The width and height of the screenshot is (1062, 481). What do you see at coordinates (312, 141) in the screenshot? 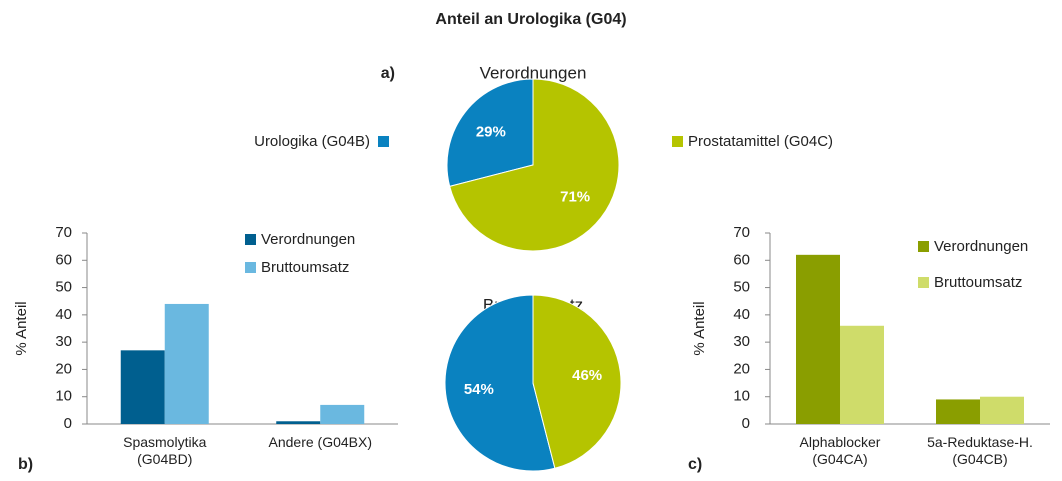
I see `legend-label: Urologika (G04B)` at bounding box center [312, 141].